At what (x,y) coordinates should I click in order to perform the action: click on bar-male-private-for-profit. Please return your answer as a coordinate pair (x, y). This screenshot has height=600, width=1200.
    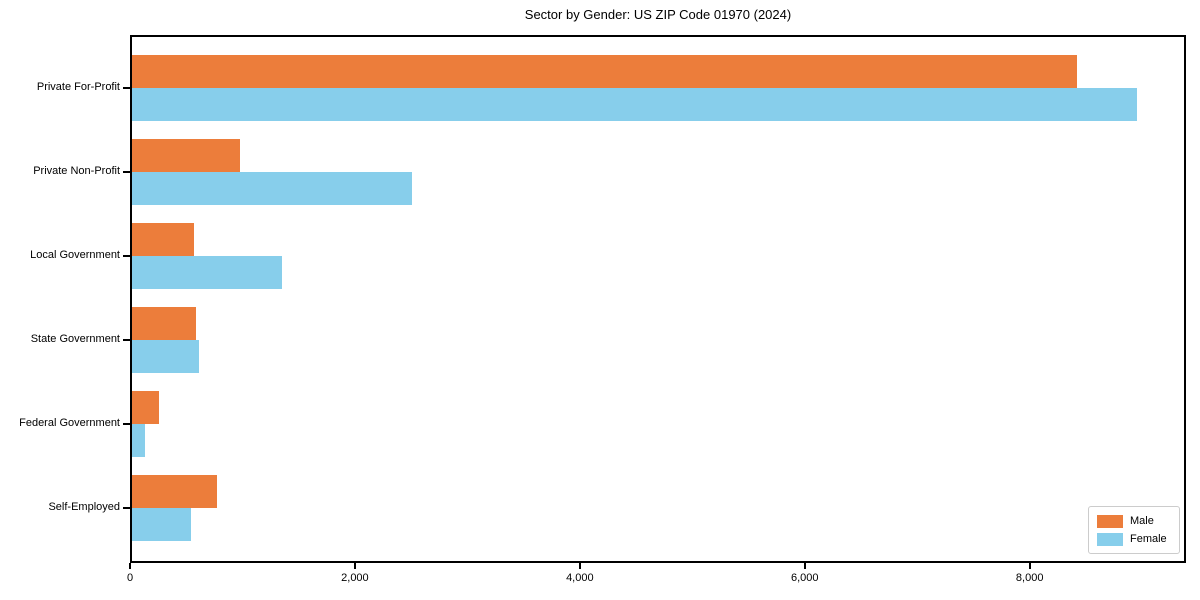
    Looking at the image, I should click on (604, 71).